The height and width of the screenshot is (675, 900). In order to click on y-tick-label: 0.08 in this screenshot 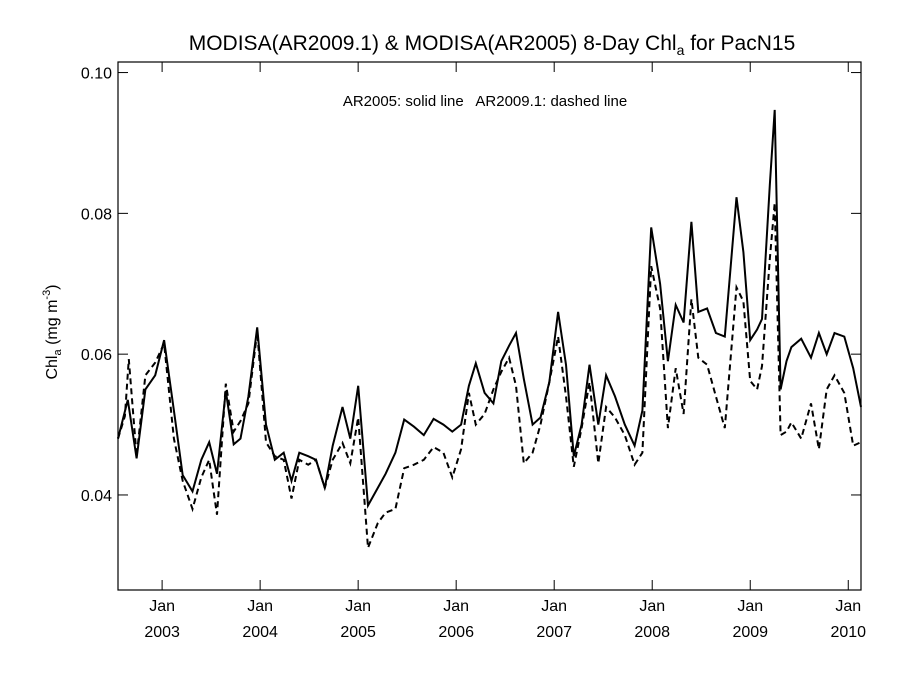, I will do `click(96, 214)`.